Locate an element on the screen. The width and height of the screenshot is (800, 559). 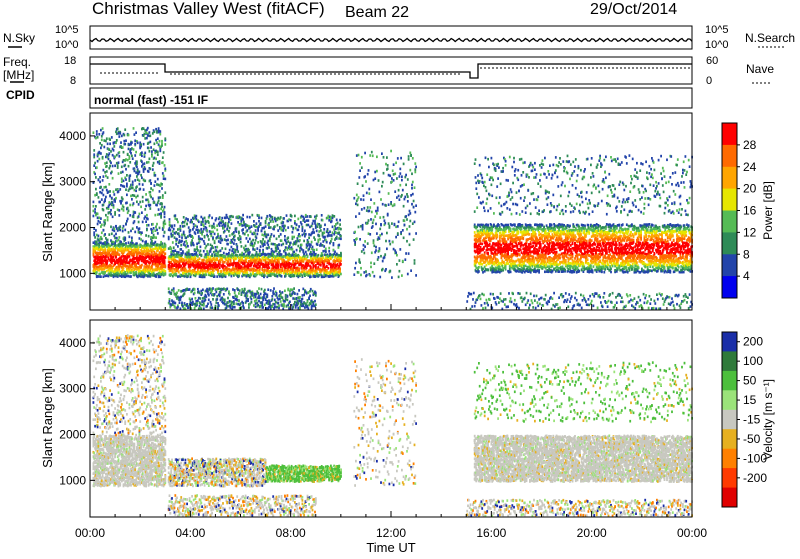
freq-row-frame is located at coordinates (391, 70).